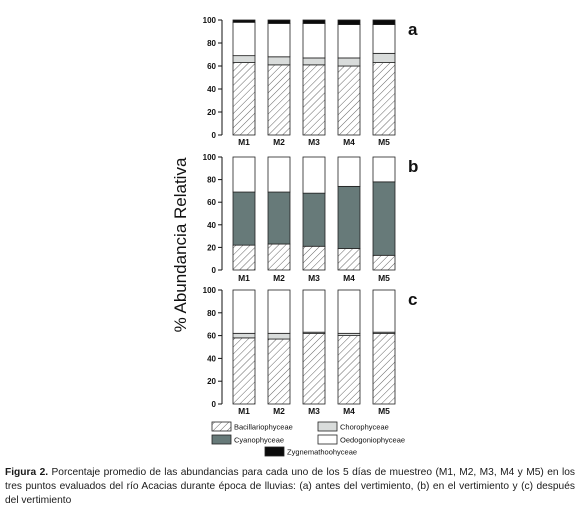 This screenshot has height=516, width=580. I want to click on legend-label-bacillariophyceae: Bacillariophyceae, so click(263, 427).